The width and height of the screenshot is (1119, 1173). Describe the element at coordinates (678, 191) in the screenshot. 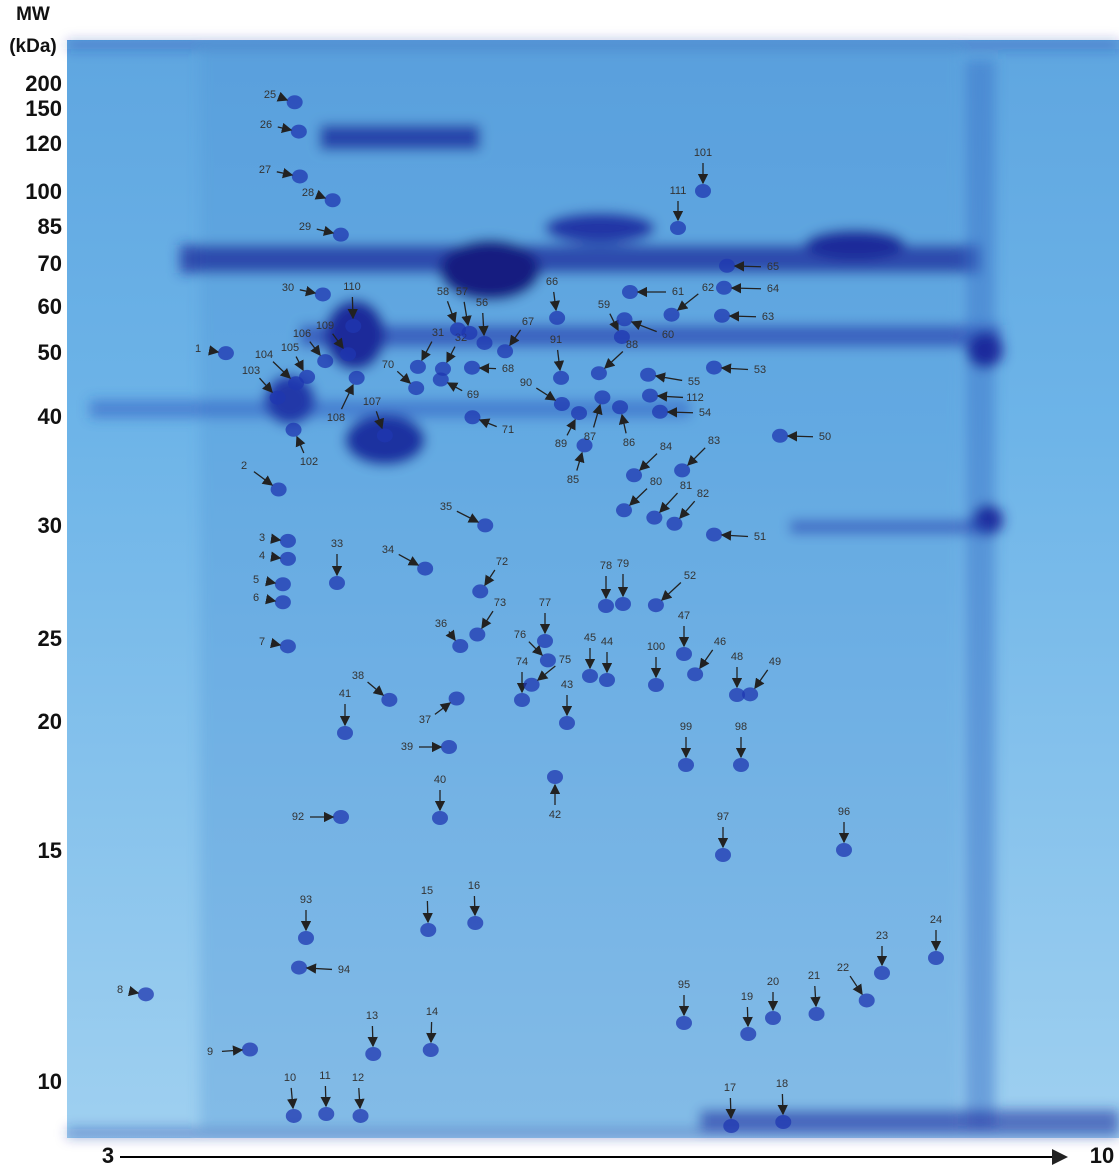

I see `spot-label: 111` at that location.